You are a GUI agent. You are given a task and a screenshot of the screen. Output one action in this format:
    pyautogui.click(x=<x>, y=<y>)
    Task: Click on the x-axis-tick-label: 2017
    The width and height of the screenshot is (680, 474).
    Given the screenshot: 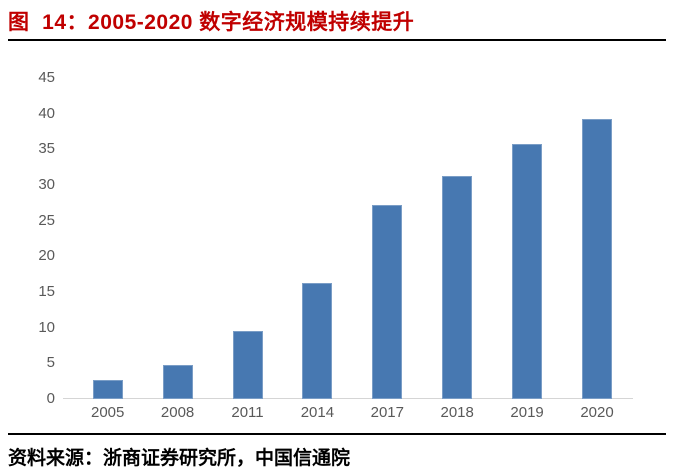 What is the action you would take?
    pyautogui.click(x=387, y=412)
    